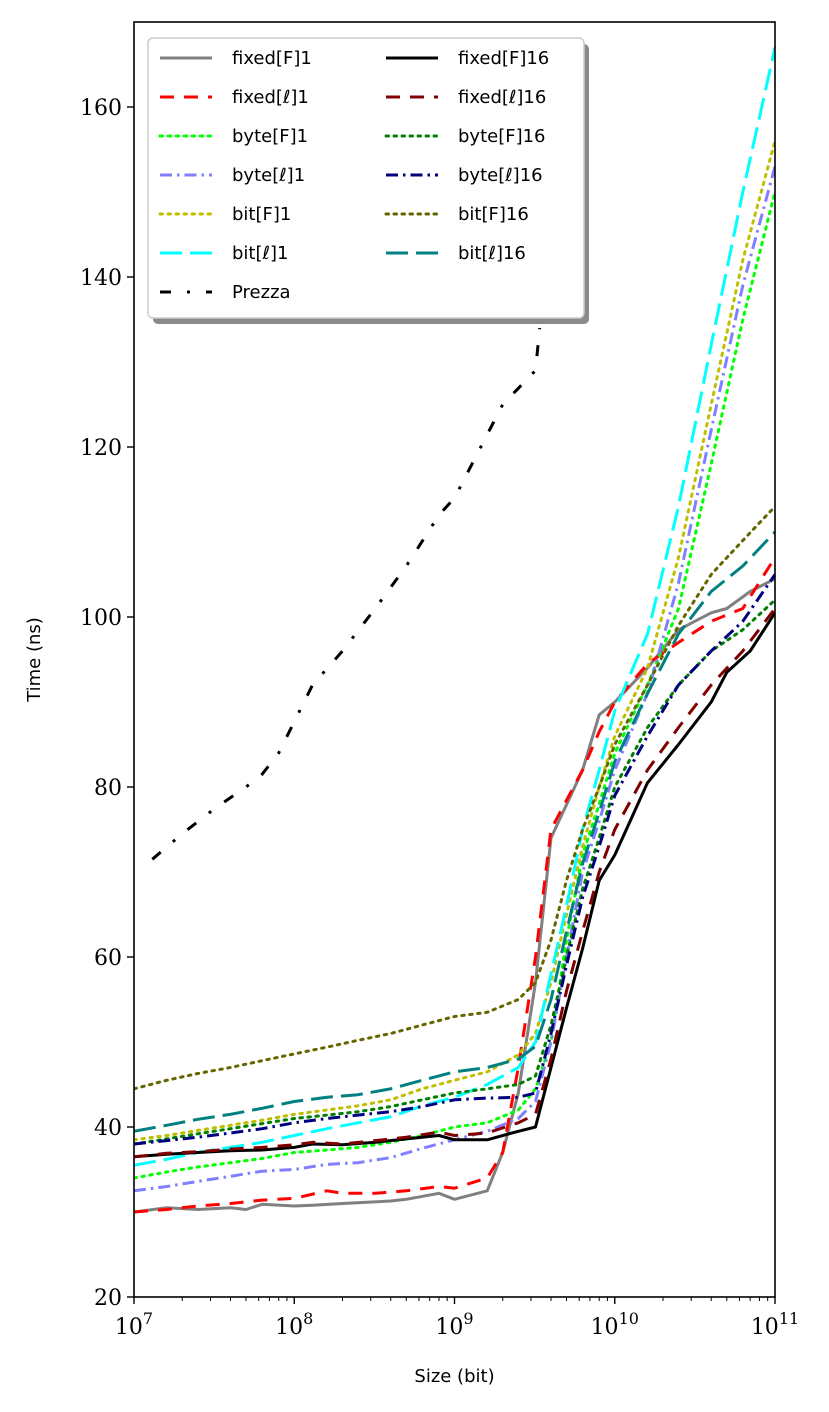  What do you see at coordinates (34, 660) in the screenshot?
I see `y-axis-title: Time (ns)` at bounding box center [34, 660].